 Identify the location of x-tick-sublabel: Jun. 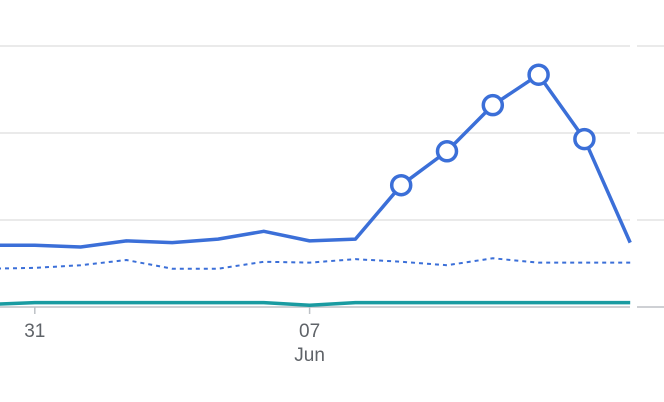
(309, 355).